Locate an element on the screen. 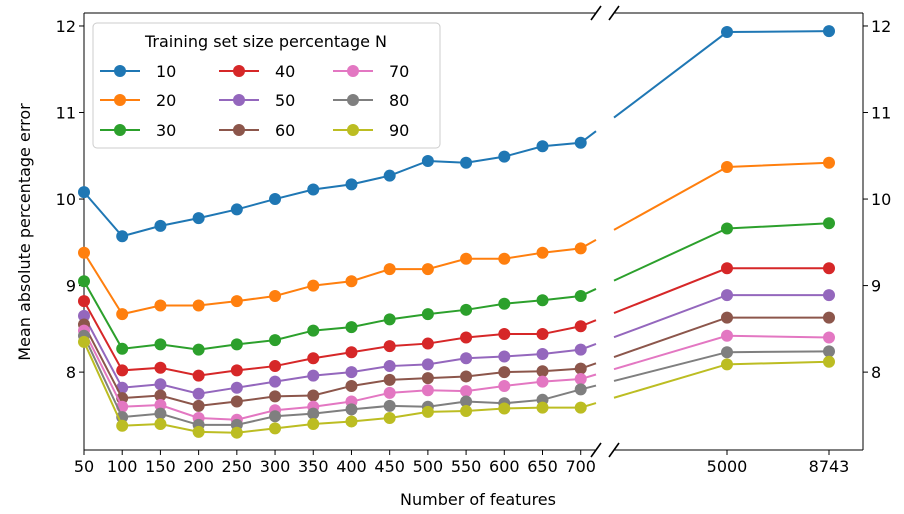 This screenshot has width=904, height=514. x-tick-label: 8743 is located at coordinates (829, 466).